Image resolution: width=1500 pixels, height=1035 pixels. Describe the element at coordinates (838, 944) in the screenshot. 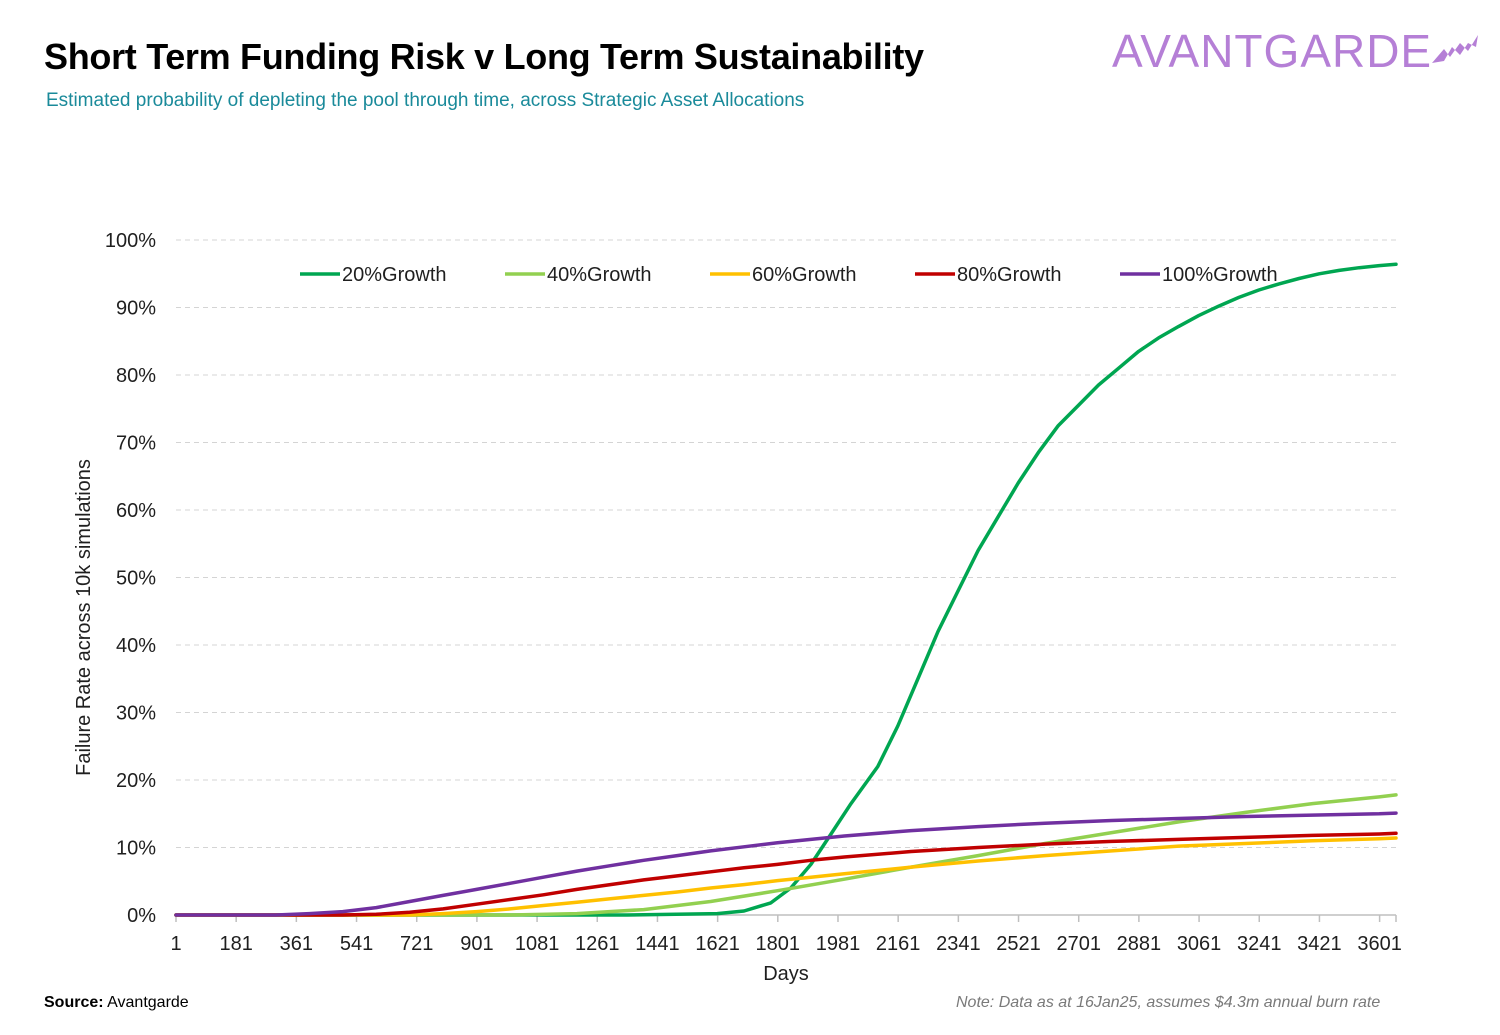

I see `x-tick-label: 1981` at that location.